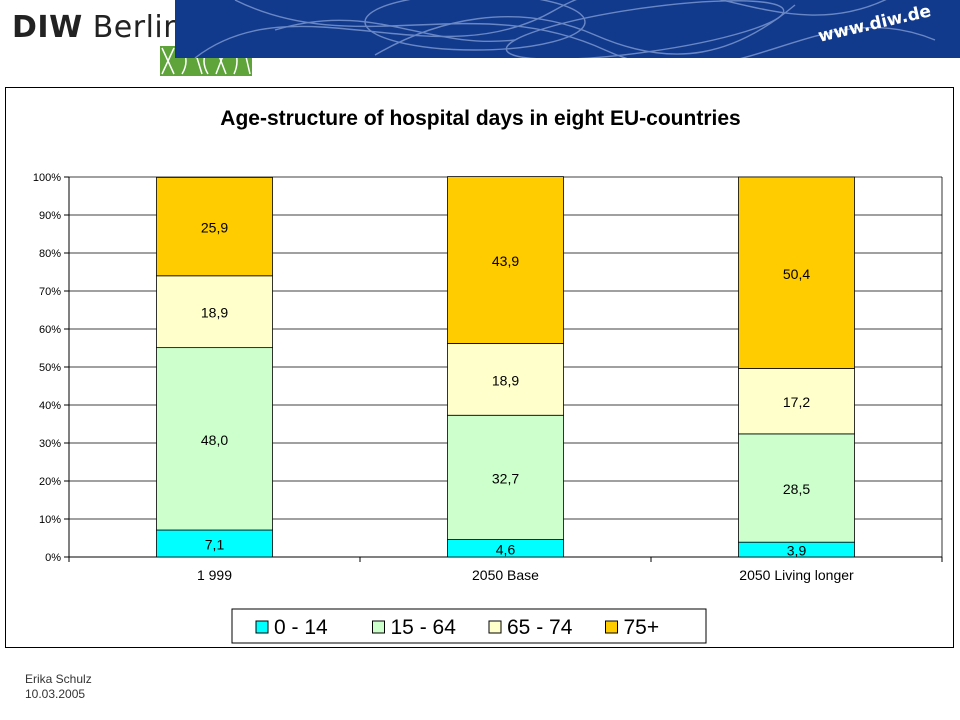  I want to click on data-label: 43,9, so click(505, 261).